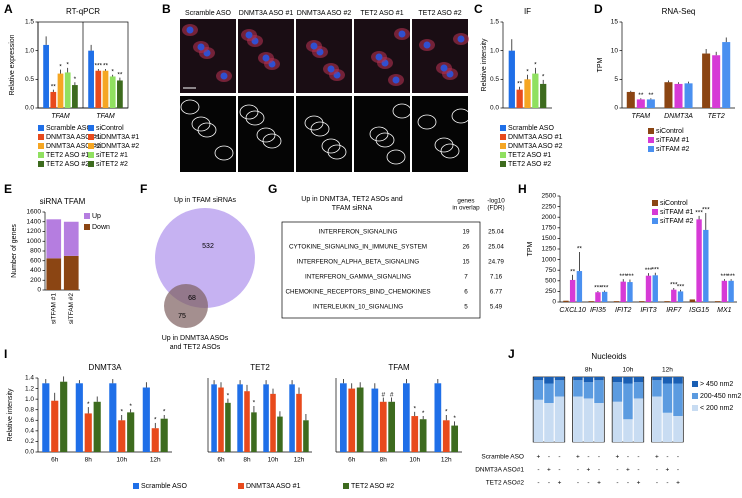 The image size is (742, 498). What do you see at coordinates (677, 212) in the screenshot?
I see `legend-label: siTFAM #1` at bounding box center [677, 212].